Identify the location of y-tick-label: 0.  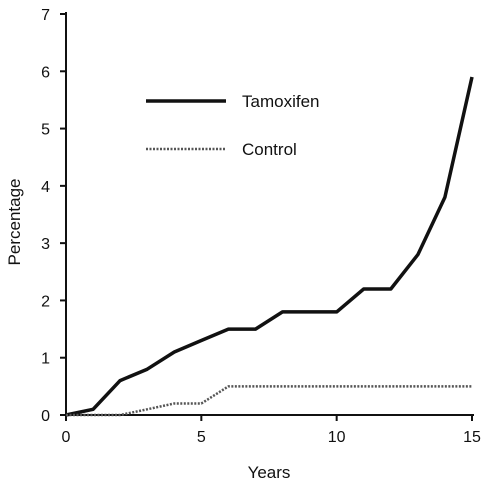
(45, 416).